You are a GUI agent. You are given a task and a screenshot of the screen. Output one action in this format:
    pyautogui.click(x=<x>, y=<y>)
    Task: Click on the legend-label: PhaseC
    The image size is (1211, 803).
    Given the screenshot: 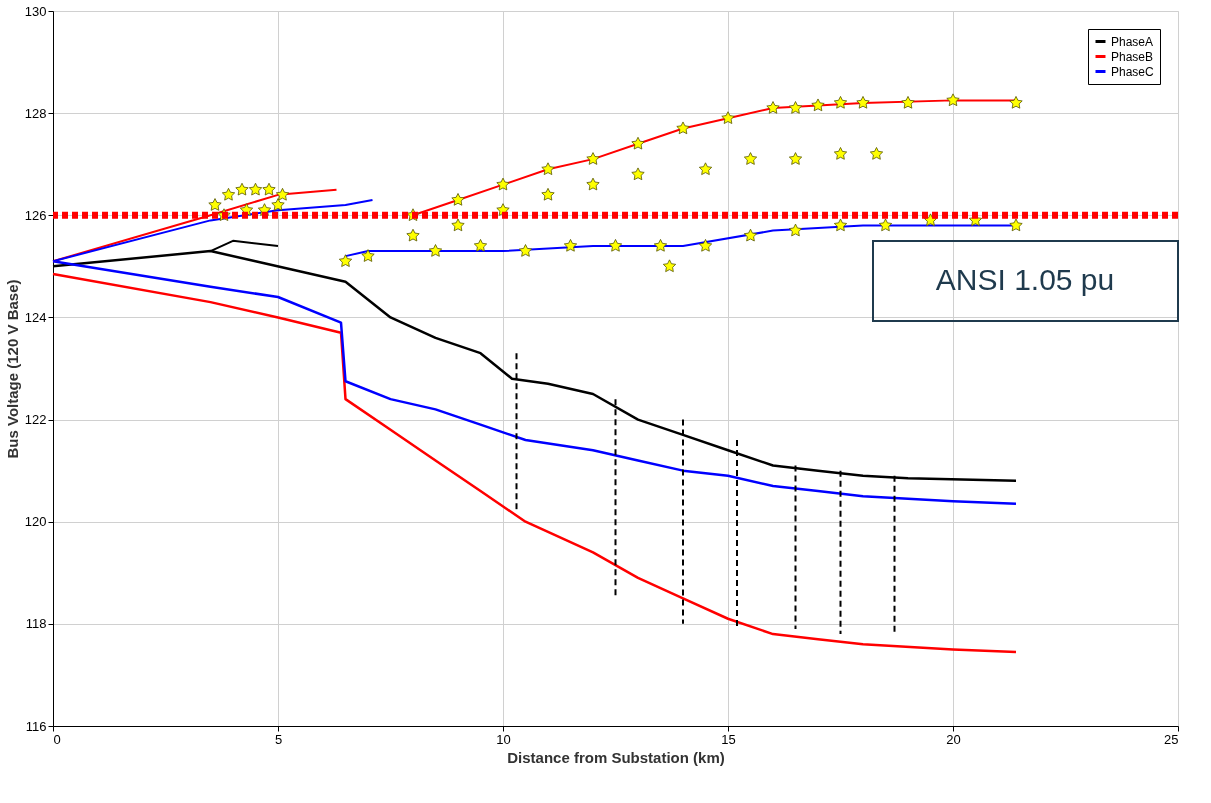 What is the action you would take?
    pyautogui.click(x=1133, y=71)
    